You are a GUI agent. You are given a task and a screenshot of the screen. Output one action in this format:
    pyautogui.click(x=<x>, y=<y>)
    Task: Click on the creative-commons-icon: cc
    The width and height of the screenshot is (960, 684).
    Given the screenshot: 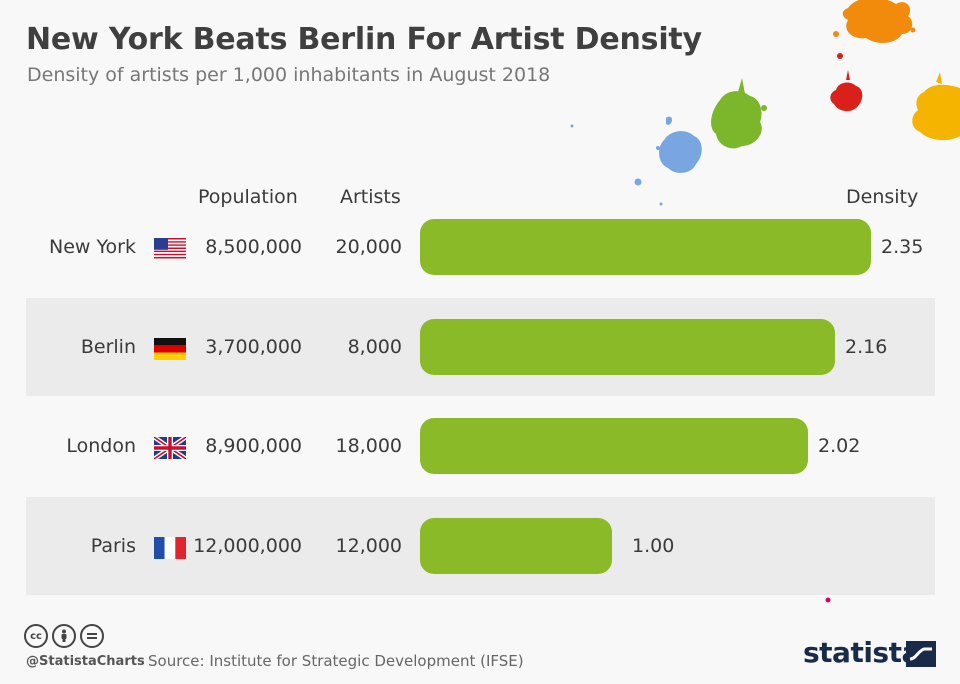 What is the action you would take?
    pyautogui.click(x=36, y=636)
    